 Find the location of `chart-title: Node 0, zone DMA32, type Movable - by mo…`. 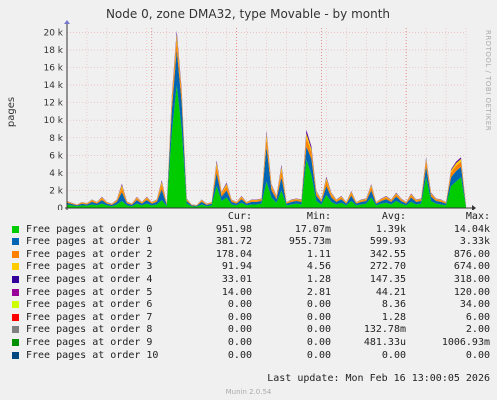

chart-title: Node 0, zone DMA32, type Movable - by mo… is located at coordinates (248, 14).